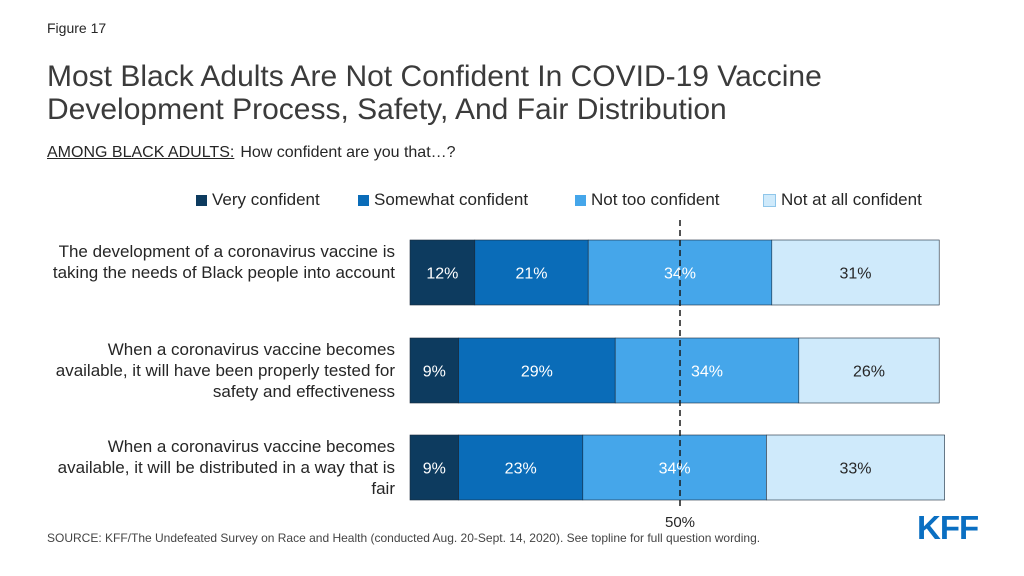 This screenshot has width=1024, height=576. What do you see at coordinates (77, 28) in the screenshot?
I see `figure-label: Figure 17` at bounding box center [77, 28].